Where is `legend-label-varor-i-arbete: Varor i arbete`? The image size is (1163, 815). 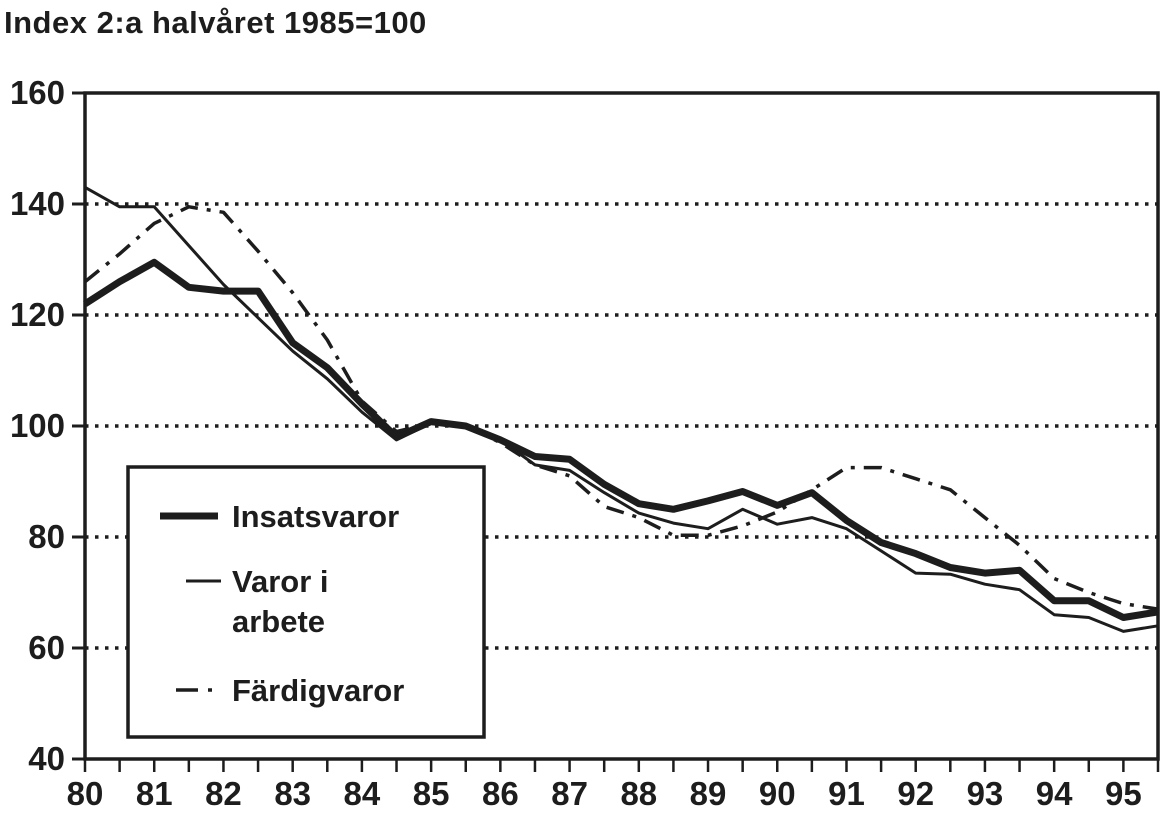 legend-label-varor-i-arbete: Varor i arbete is located at coordinates (280, 601).